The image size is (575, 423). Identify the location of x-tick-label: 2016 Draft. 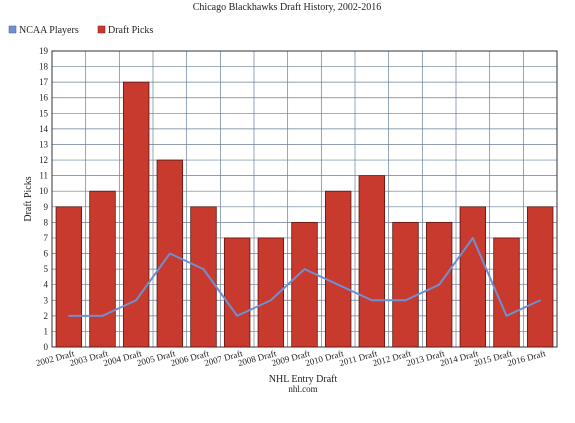
(526, 358).